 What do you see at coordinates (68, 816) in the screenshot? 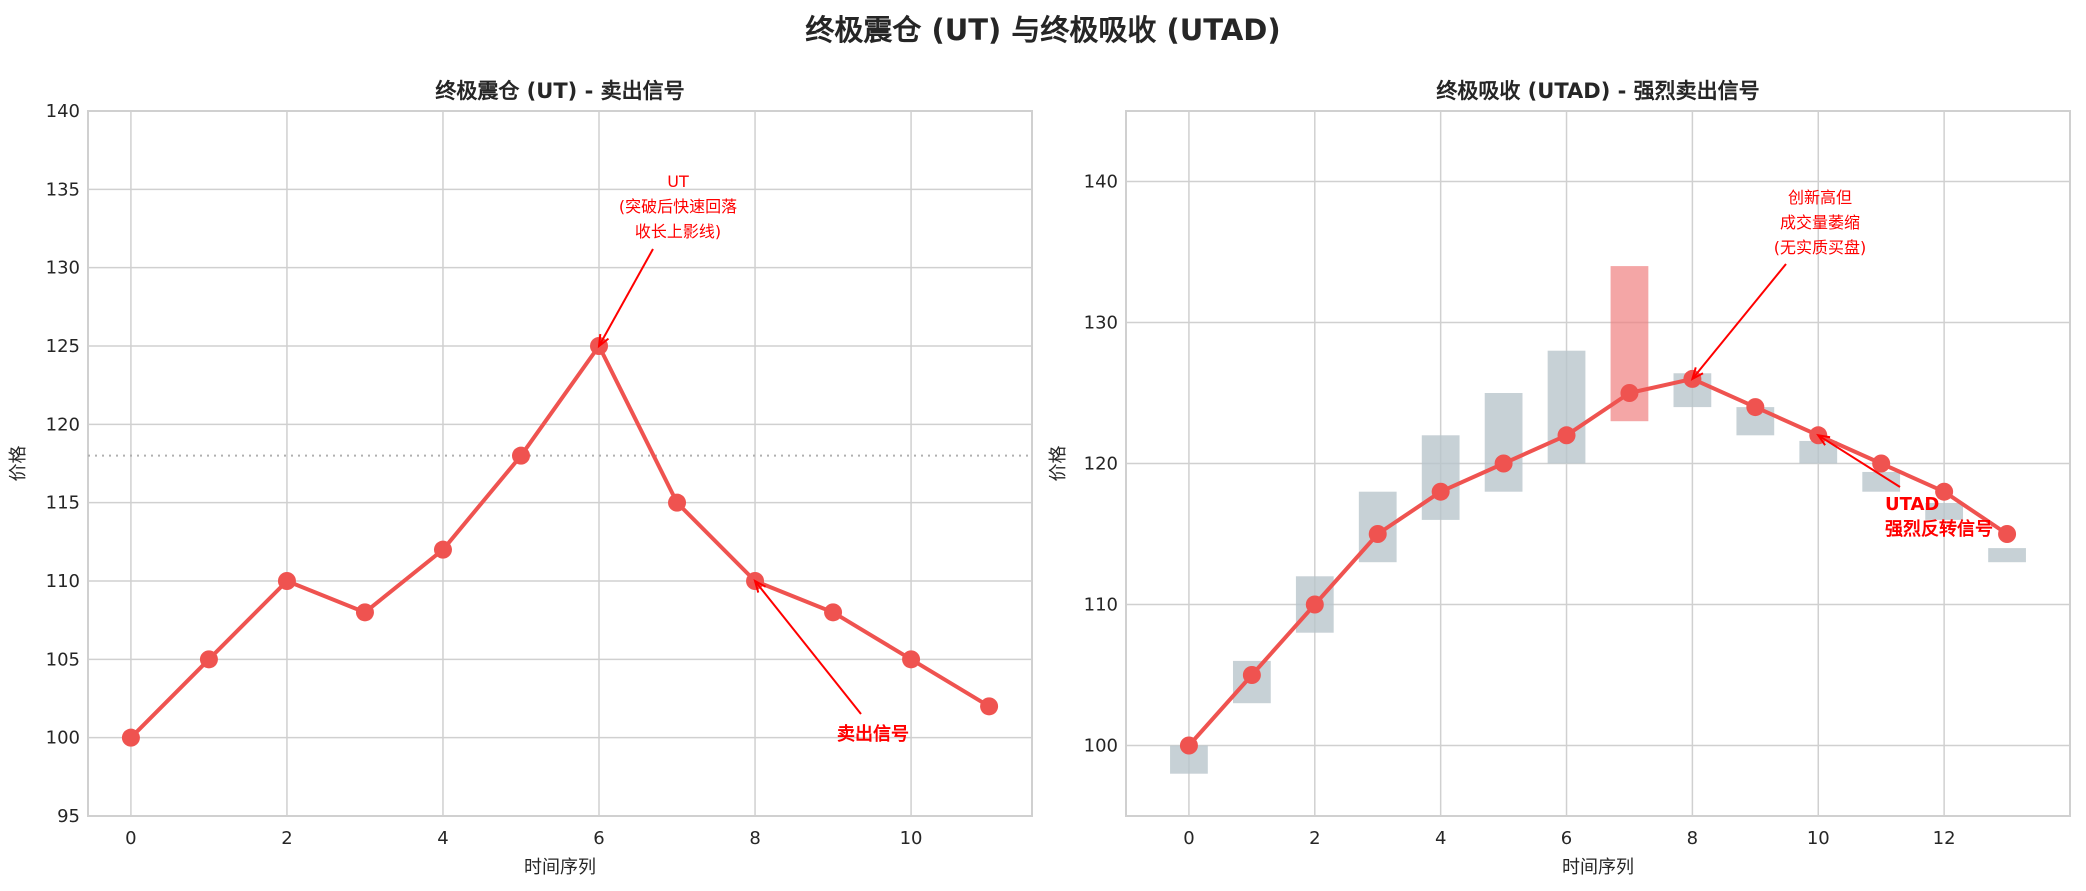
I see `y-tick-label: 95` at bounding box center [68, 816].